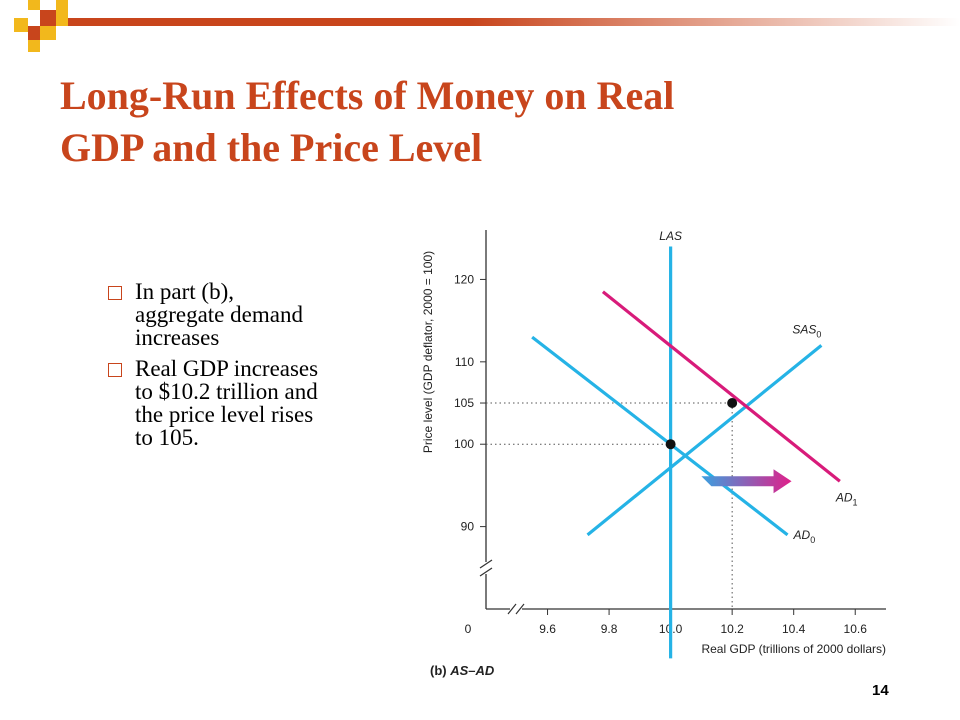 This screenshot has width=960, height=720. Describe the element at coordinates (440, 670) in the screenshot. I see `figure-caption-part: (b)` at that location.